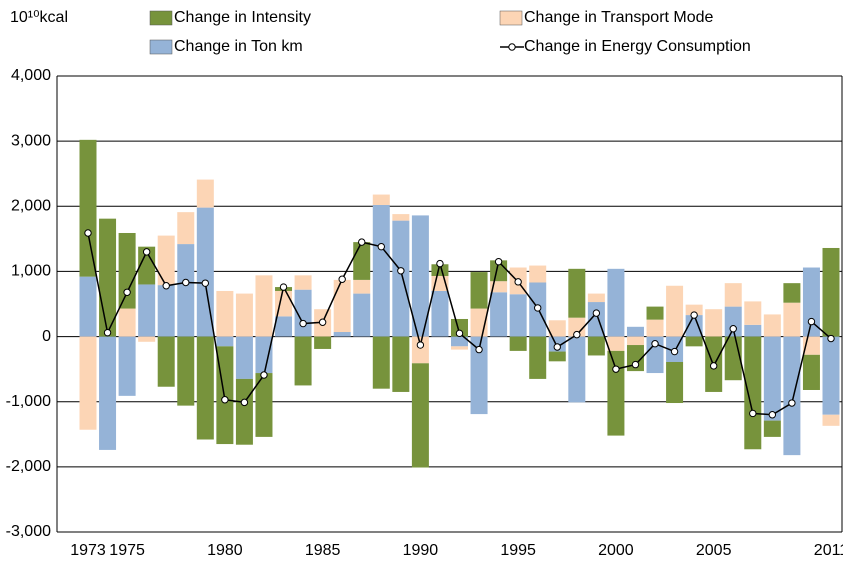 The height and width of the screenshot is (578, 843). Describe the element at coordinates (46, 336) in the screenshot. I see `y-tick-label: 0` at that location.